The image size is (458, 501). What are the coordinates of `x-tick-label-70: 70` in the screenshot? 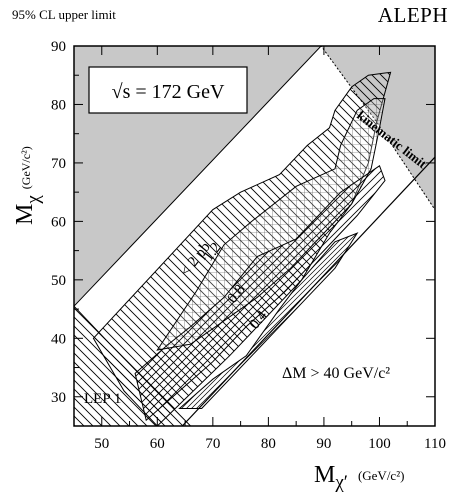 It's located at (212, 444).